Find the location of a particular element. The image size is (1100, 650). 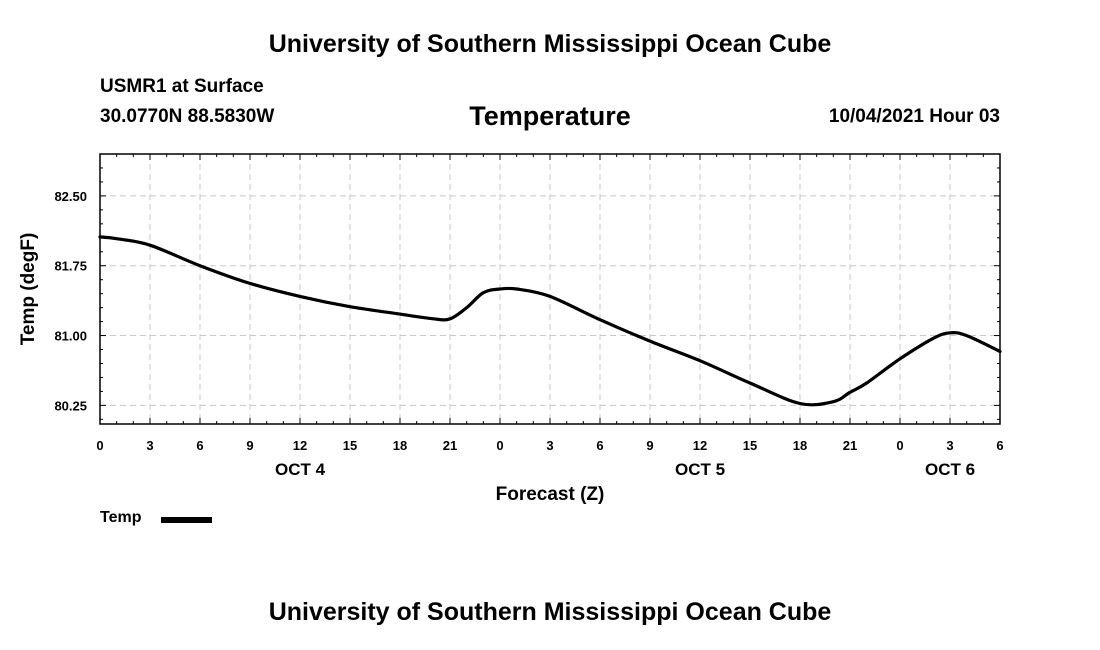

y-axis-label: Temp (degF) is located at coordinates (28, 289).